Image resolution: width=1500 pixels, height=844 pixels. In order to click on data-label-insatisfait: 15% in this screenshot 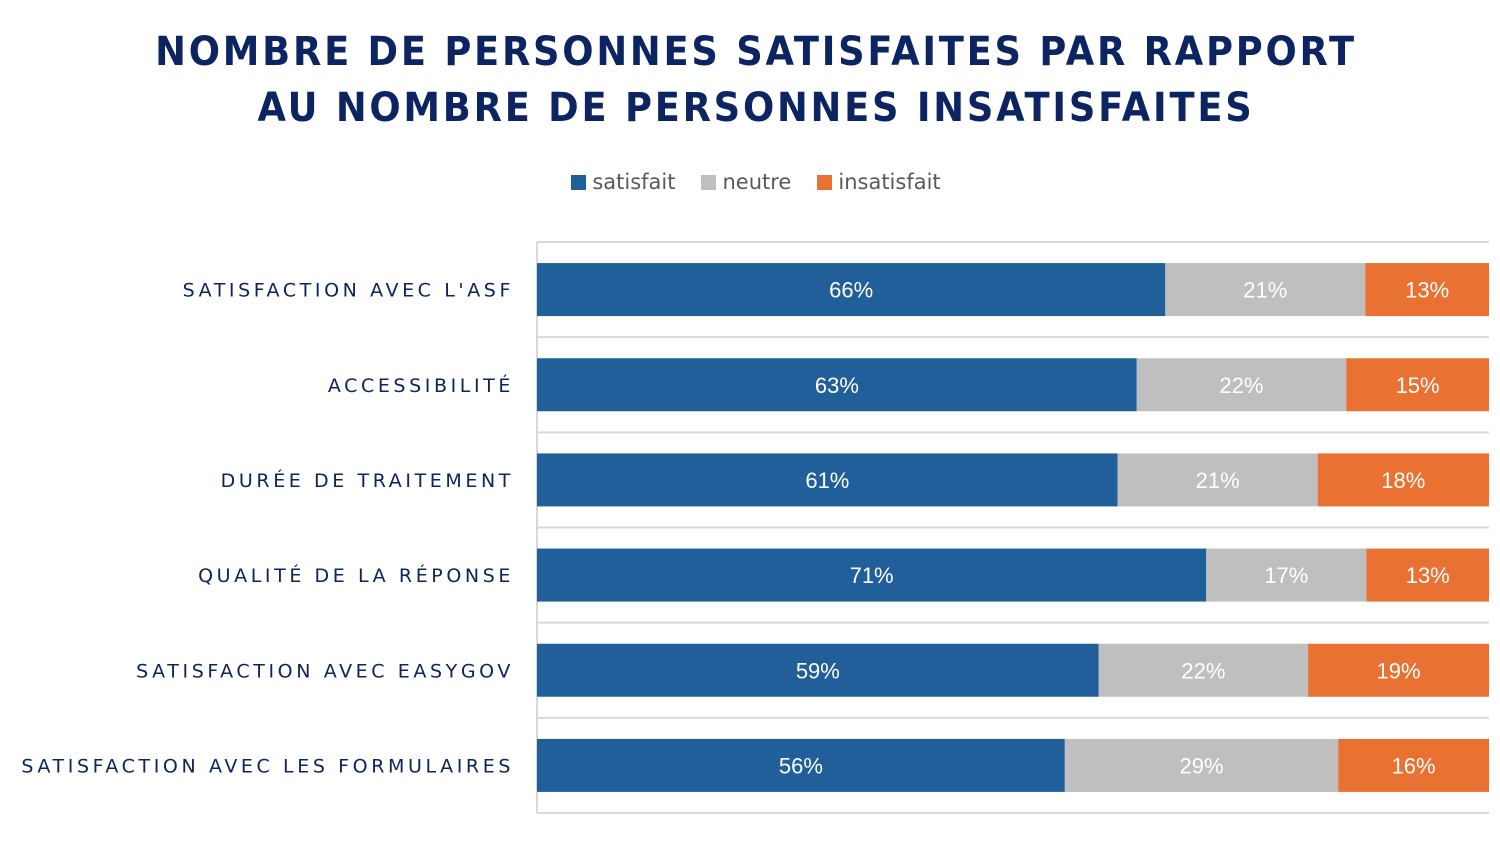, I will do `click(1418, 385)`.